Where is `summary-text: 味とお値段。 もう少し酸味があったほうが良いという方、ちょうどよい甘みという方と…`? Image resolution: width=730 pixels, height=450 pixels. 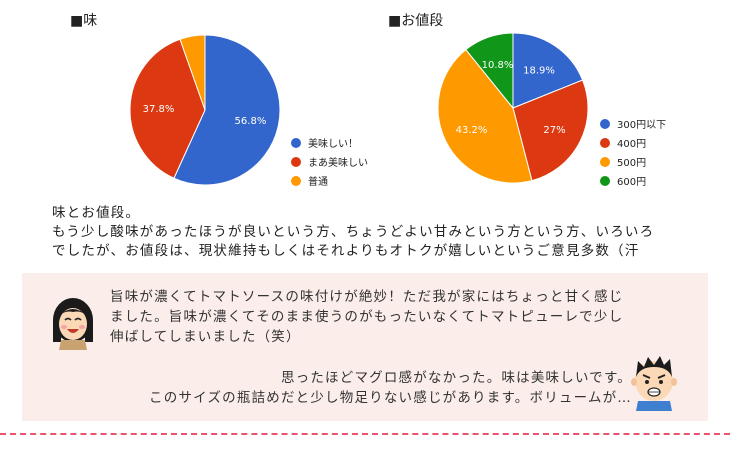
summary-text: 味とお値段。 もう少し酸味があったほうが良いという方、ちょうどよい甘みという方と… is located at coordinates (387, 232).